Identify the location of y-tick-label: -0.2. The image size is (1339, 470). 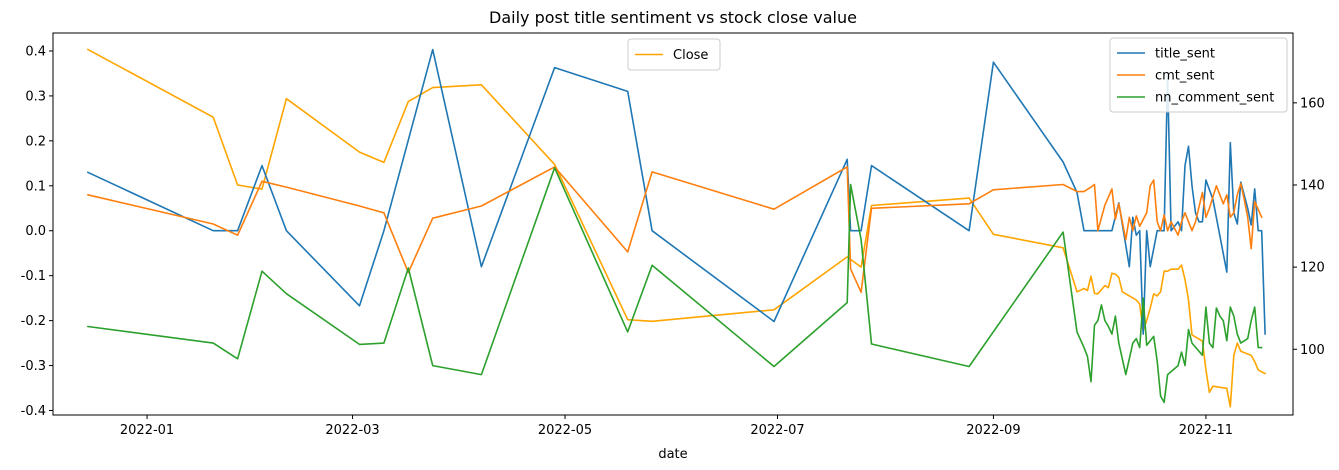
(33, 321).